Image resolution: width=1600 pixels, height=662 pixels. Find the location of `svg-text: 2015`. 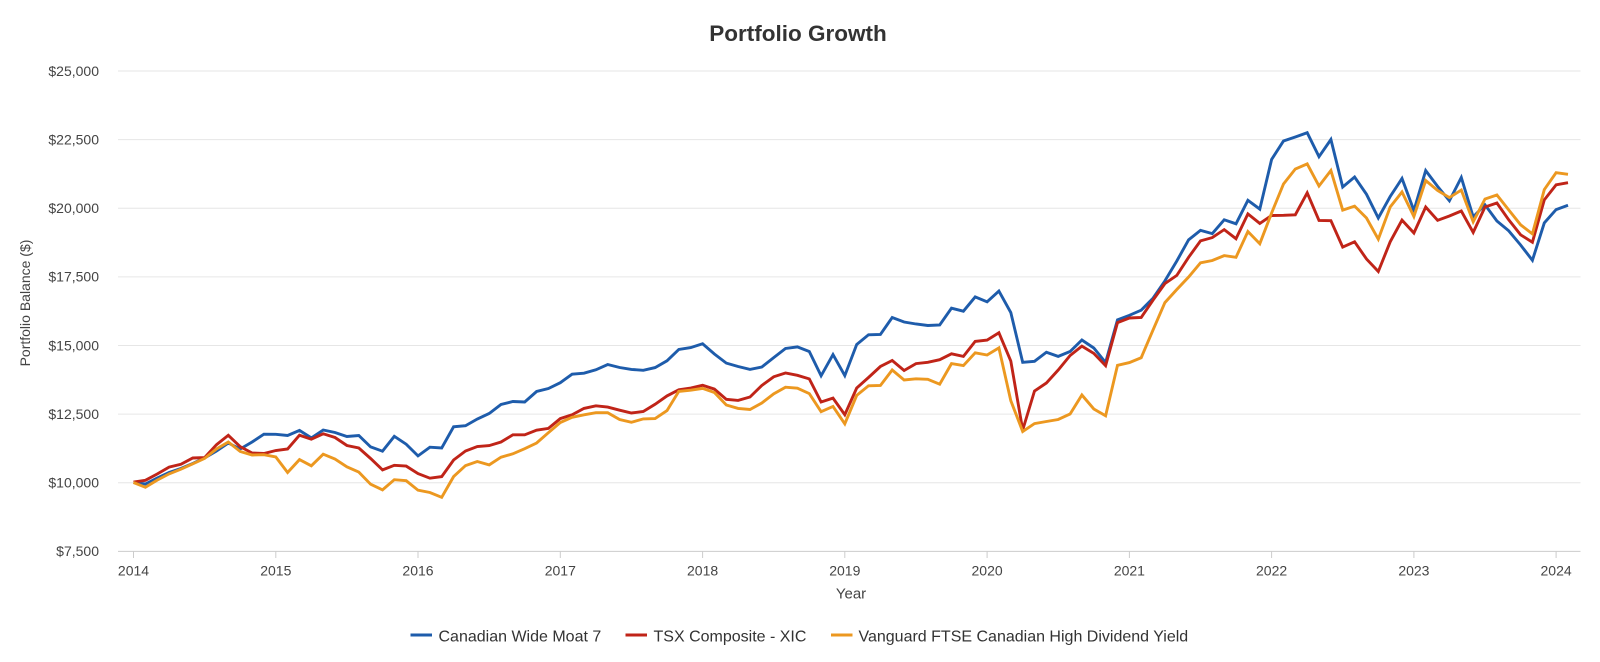

svg-text: 2015 is located at coordinates (275, 571).